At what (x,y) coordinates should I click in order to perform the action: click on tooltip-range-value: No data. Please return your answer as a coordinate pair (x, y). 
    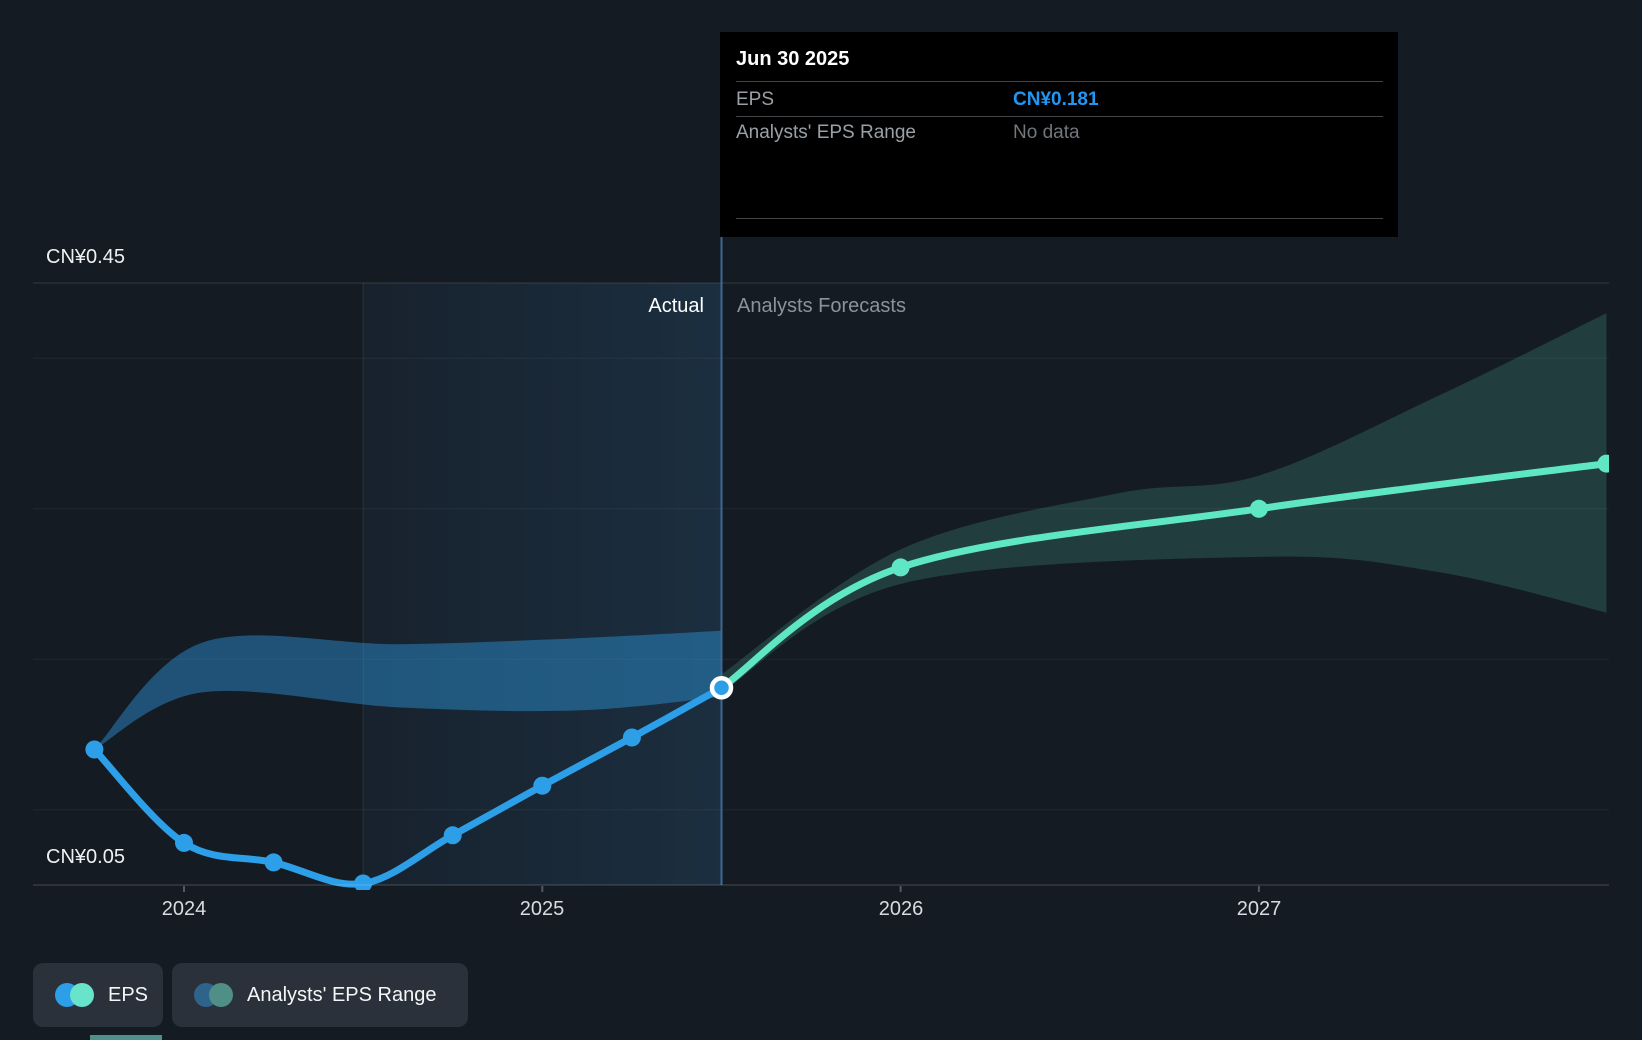
    Looking at the image, I should click on (1046, 132).